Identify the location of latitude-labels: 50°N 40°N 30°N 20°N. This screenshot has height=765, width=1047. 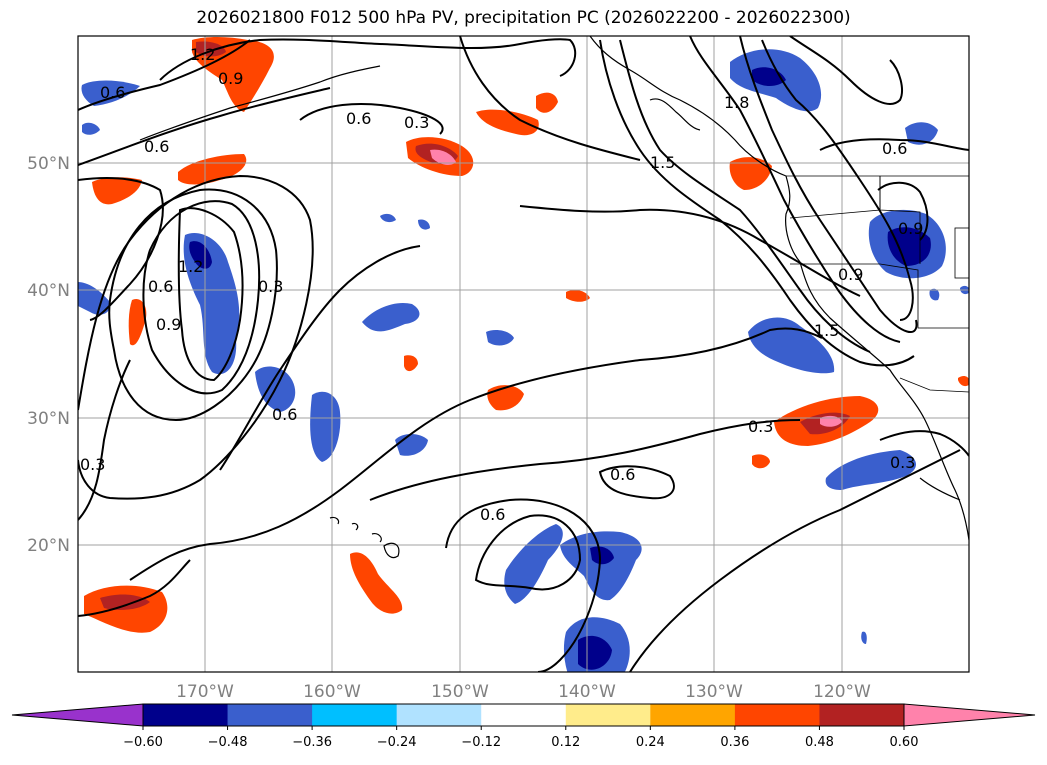
(48, 355).